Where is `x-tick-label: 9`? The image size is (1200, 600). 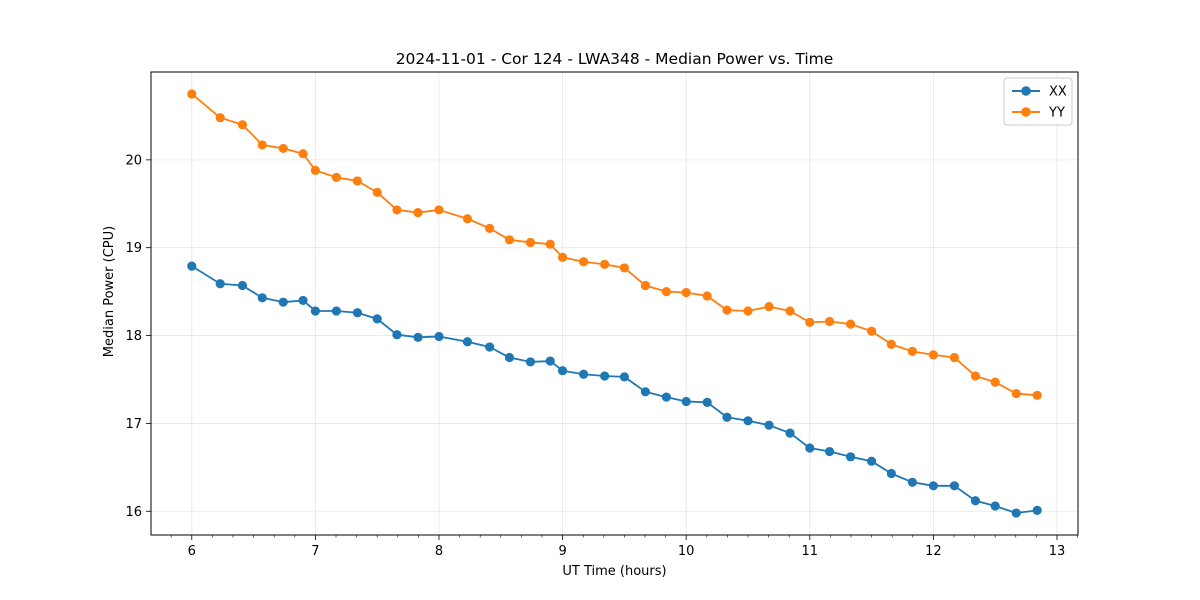 x-tick-label: 9 is located at coordinates (562, 551).